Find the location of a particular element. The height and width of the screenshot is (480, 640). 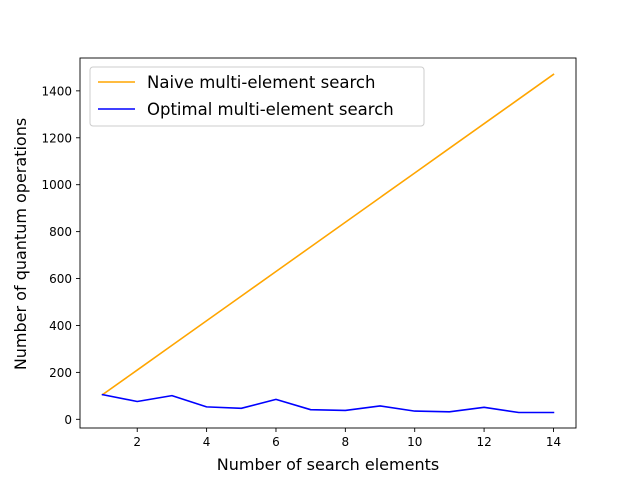

x-axis-label: Number of search elements is located at coordinates (328, 464).